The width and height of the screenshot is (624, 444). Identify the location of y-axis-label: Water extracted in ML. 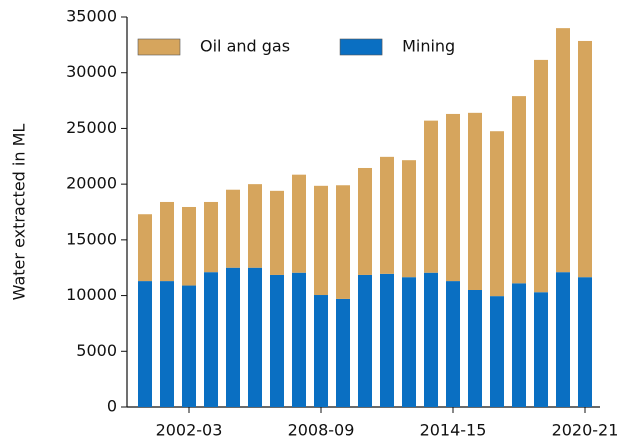
(19, 212).